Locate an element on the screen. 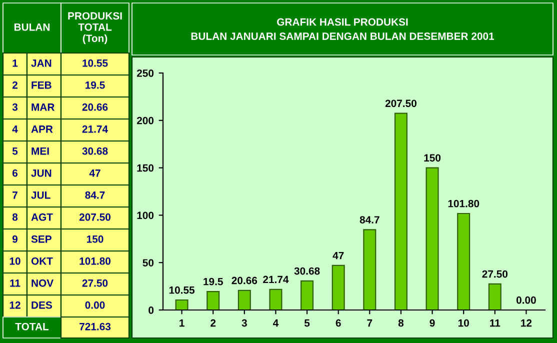 The width and height of the screenshot is (557, 343). x-tick-label: 4 is located at coordinates (275, 323).